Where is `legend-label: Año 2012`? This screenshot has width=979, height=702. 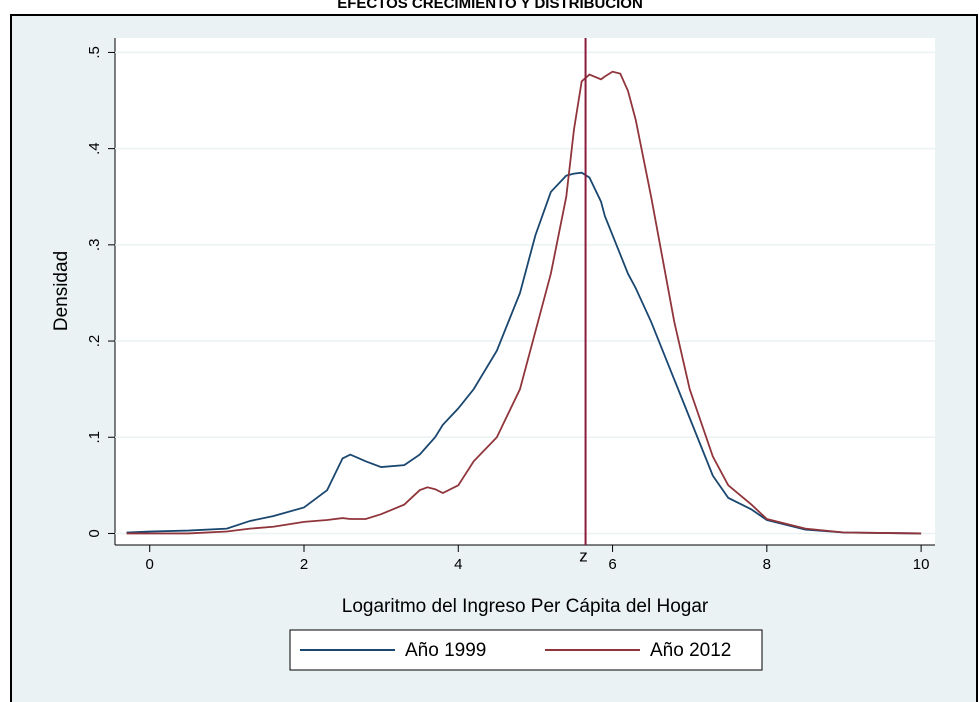
legend-label: Año 2012 is located at coordinates (690, 650).